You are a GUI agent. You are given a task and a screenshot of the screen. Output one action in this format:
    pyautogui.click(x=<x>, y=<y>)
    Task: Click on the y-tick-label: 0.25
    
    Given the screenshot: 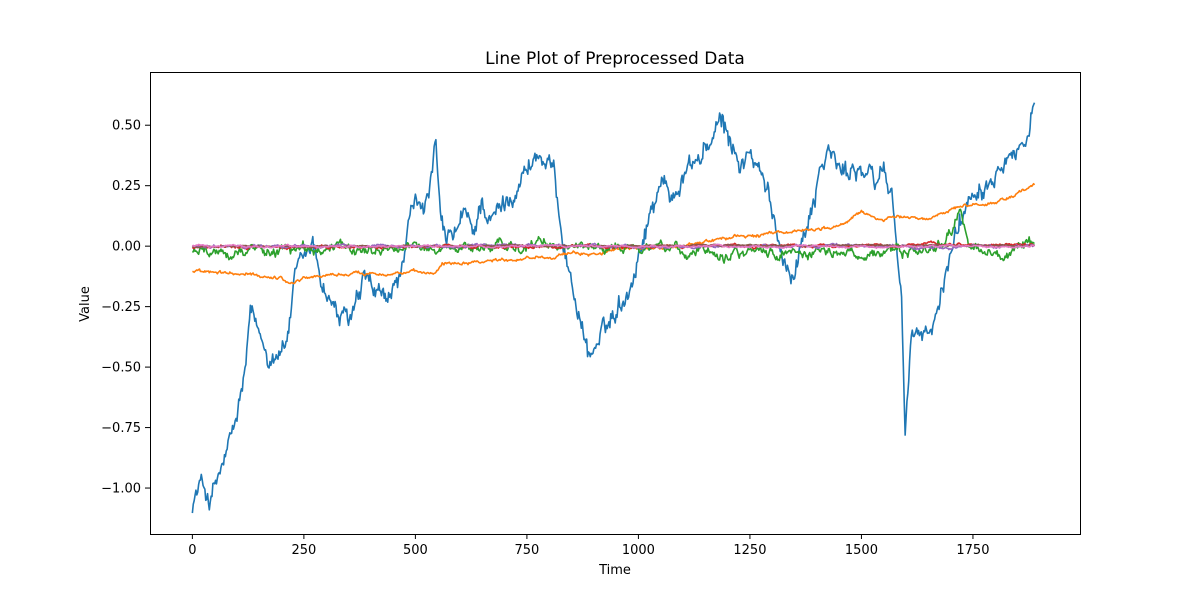 What is the action you would take?
    pyautogui.click(x=126, y=186)
    